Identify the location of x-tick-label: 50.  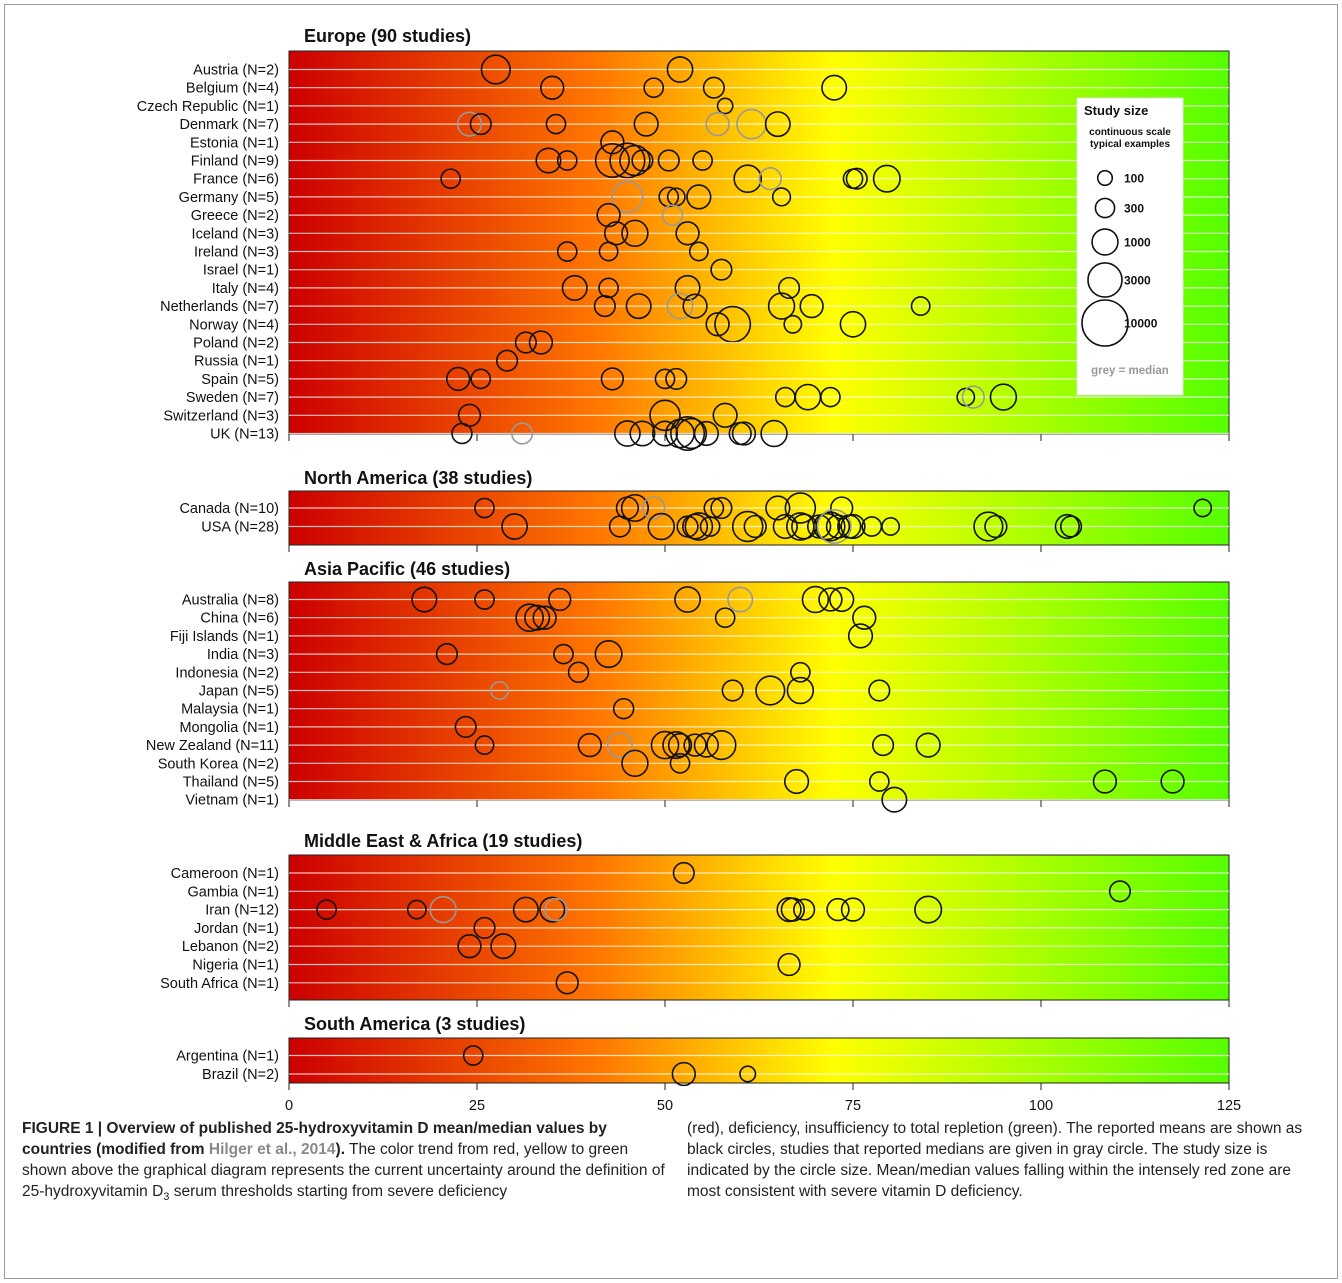
(665, 1104).